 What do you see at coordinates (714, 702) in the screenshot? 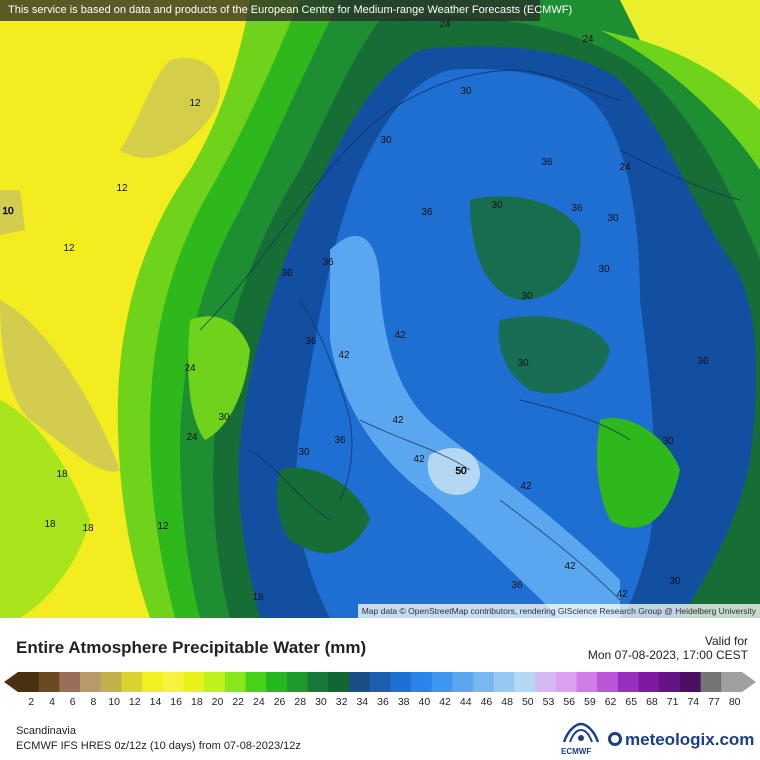
I see `scale-tick-label: 77` at bounding box center [714, 702].